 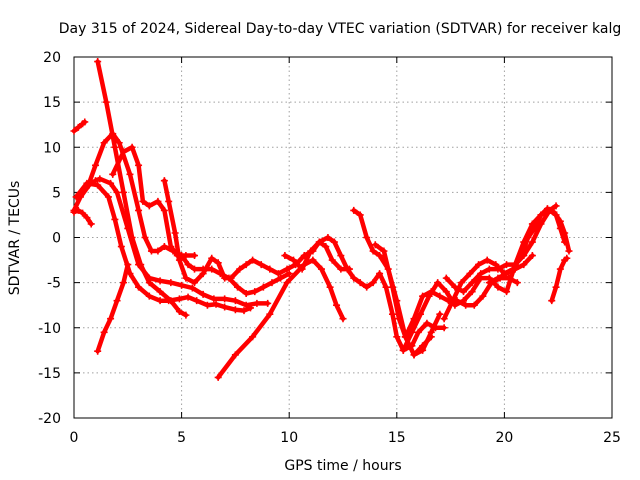 What do you see at coordinates (52, 58) in the screenshot?
I see `y-tick-label: 20` at bounding box center [52, 58].